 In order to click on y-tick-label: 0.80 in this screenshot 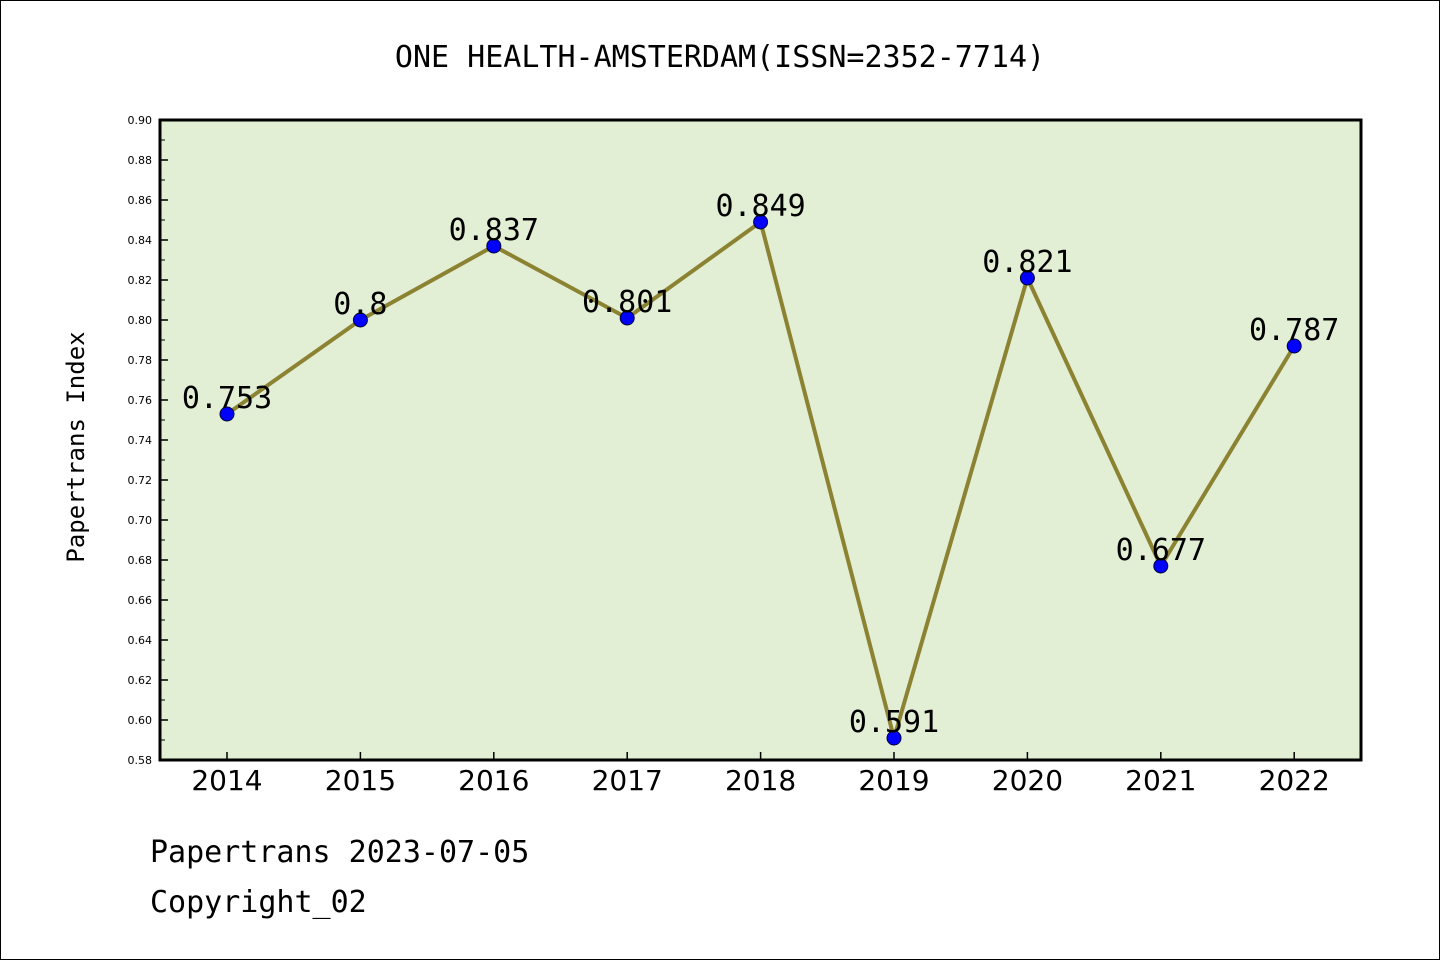, I will do `click(140, 320)`.